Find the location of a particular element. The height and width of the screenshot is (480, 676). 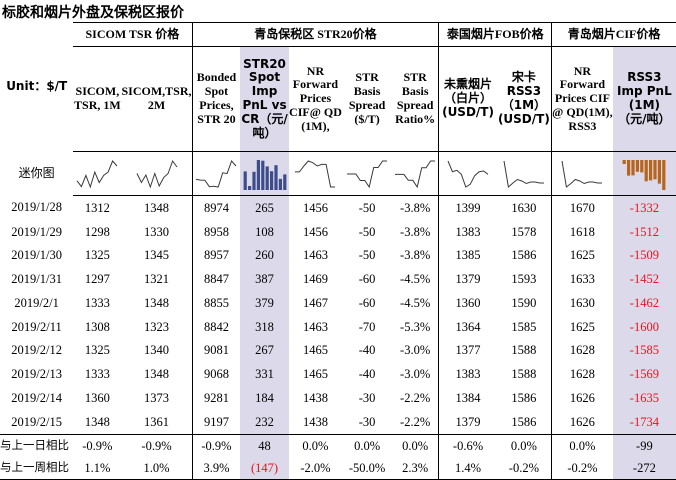

date-cell: 2019/2/12 is located at coordinates (36, 350).